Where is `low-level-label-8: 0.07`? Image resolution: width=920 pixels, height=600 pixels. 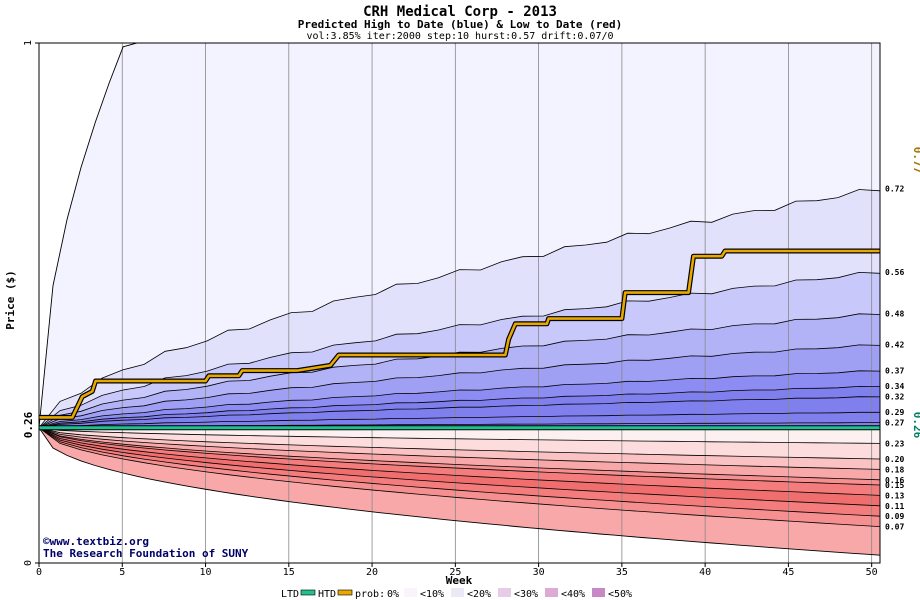 low-level-label-8: 0.07 is located at coordinates (894, 527).